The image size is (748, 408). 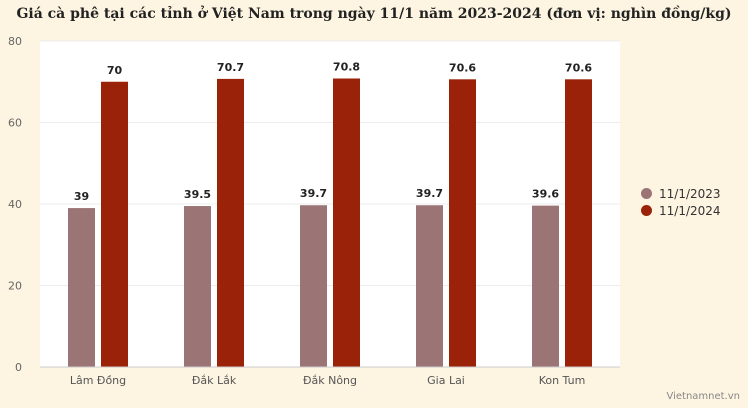 I want to click on legend-item-2024: 11/1/2024, so click(x=681, y=210).